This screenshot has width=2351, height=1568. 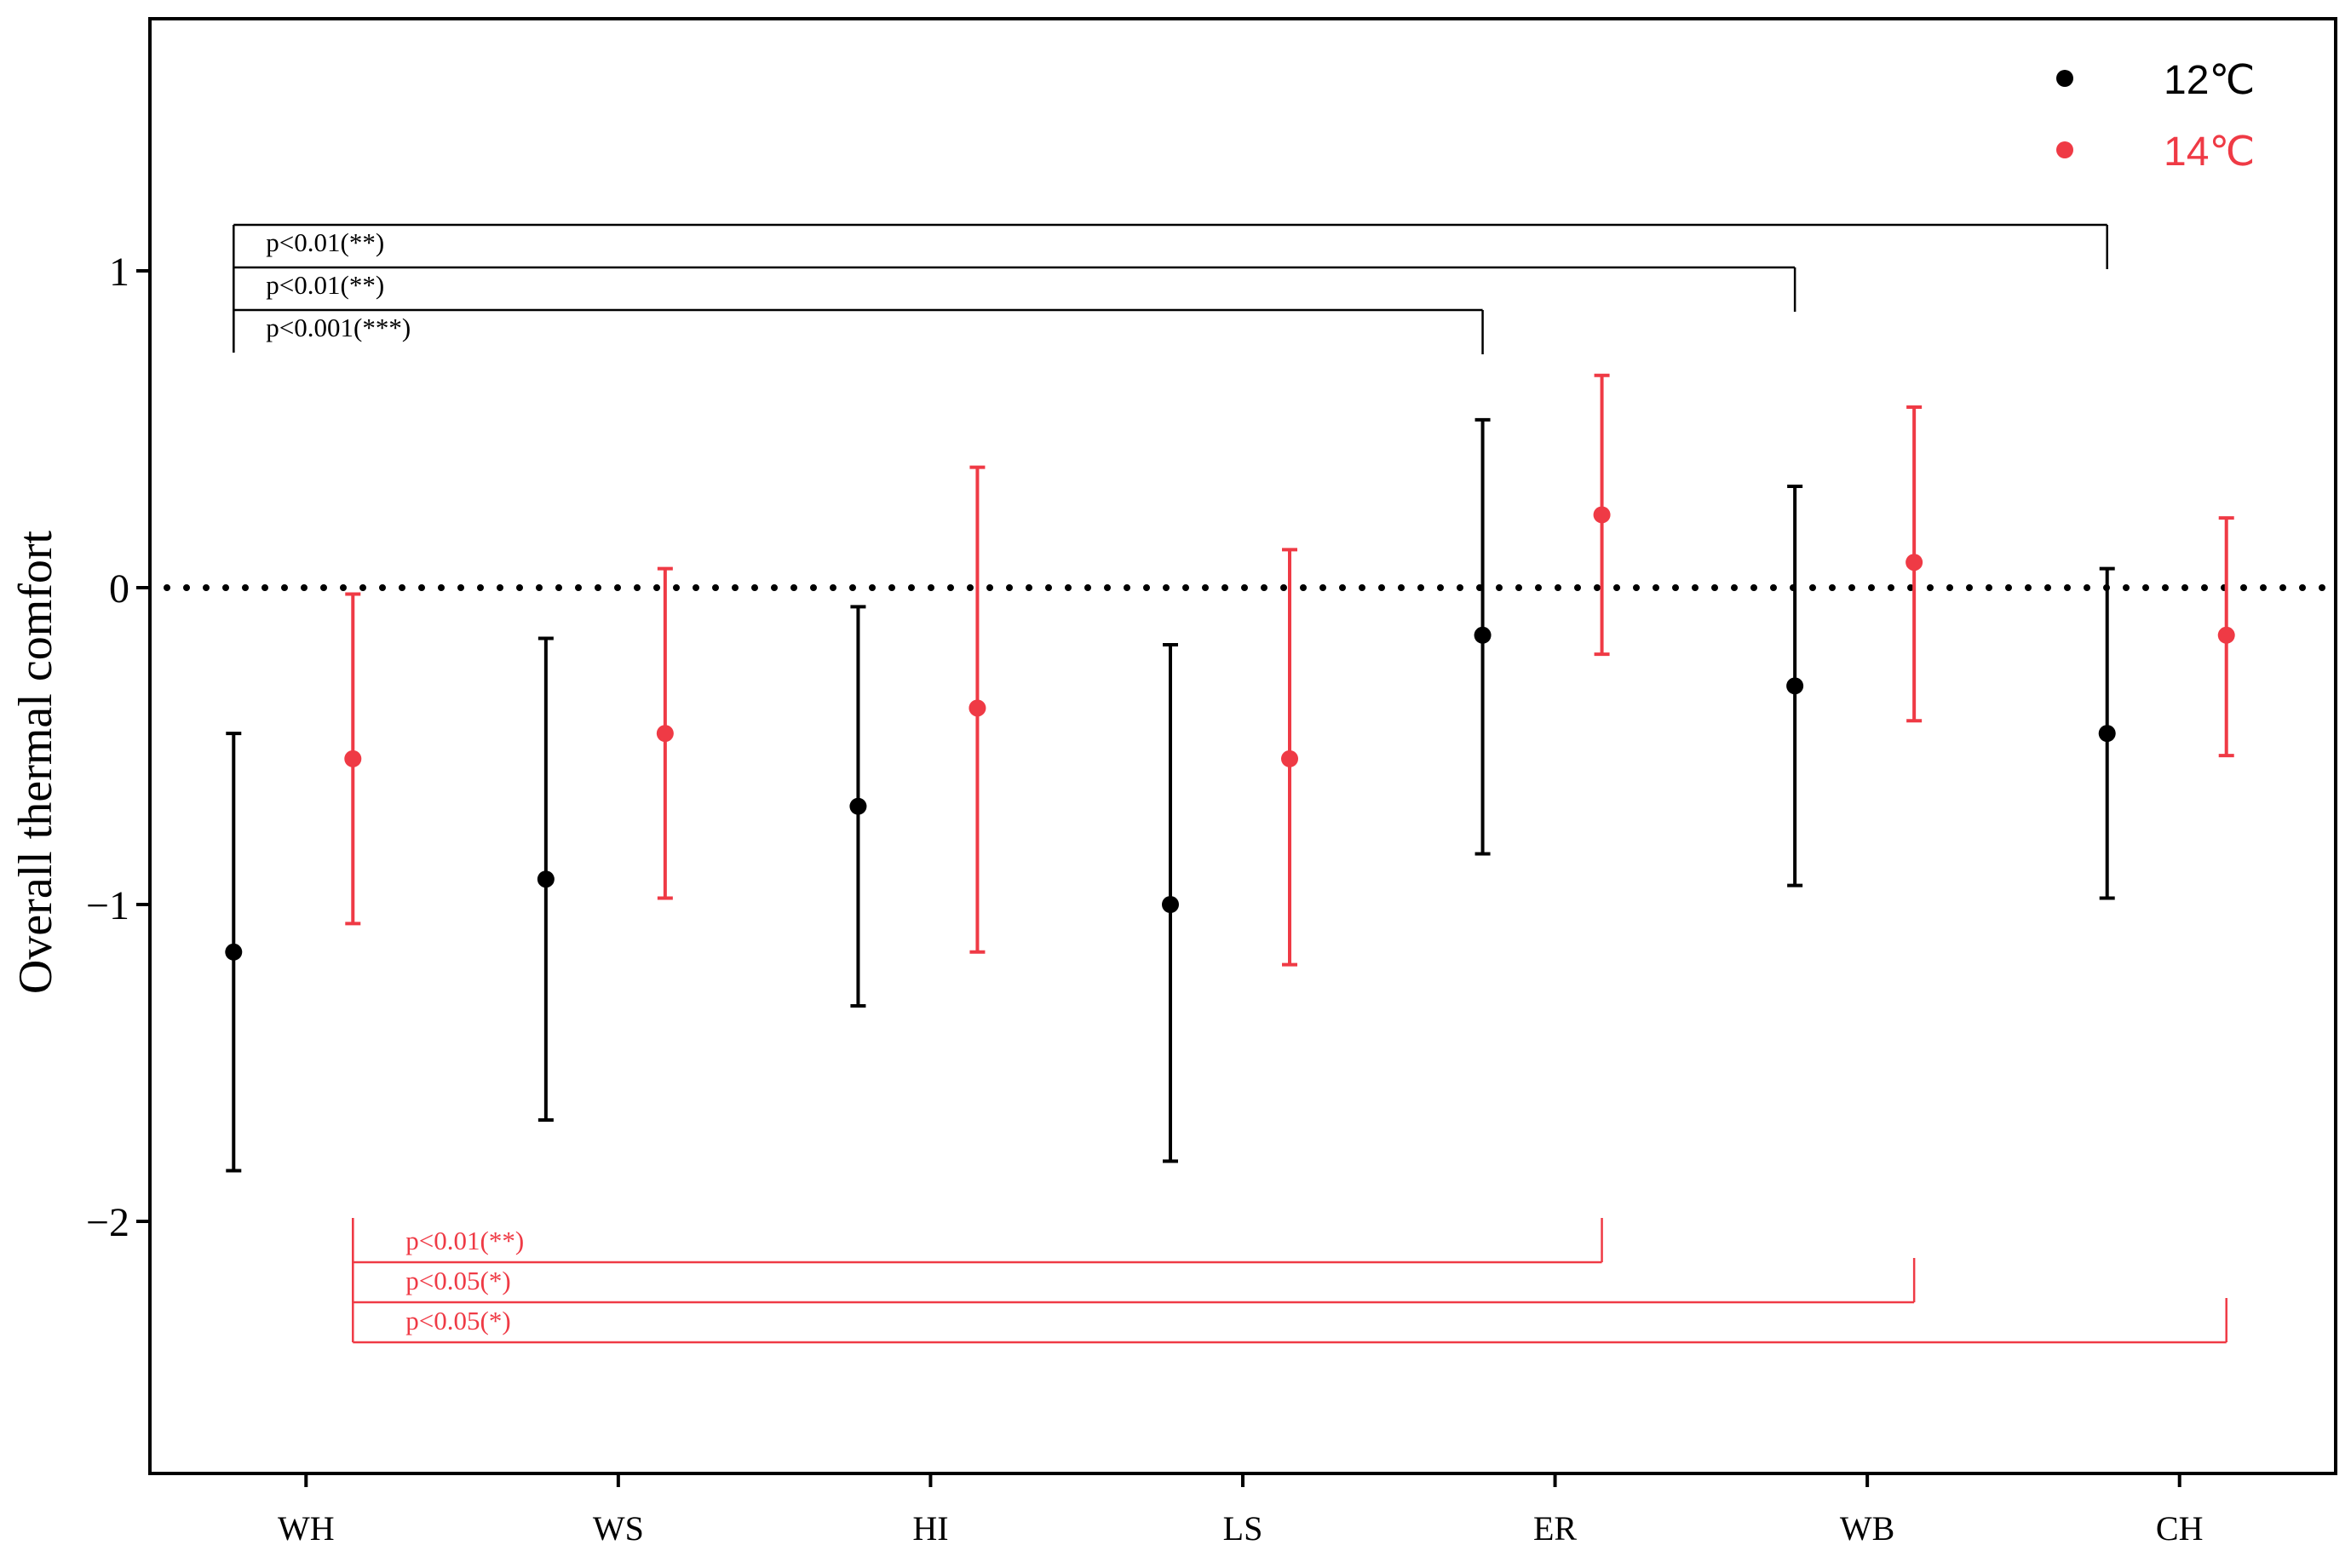 What do you see at coordinates (2210, 152) in the screenshot?
I see `legend-label: 14℃` at bounding box center [2210, 152].